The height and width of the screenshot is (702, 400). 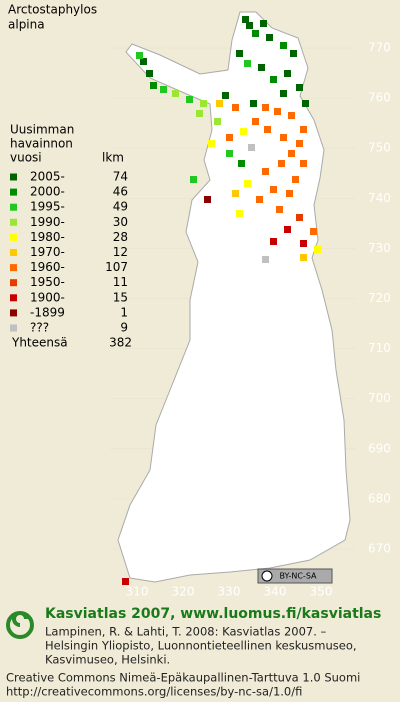 I want to click on legend-count: 1, so click(x=124, y=312).